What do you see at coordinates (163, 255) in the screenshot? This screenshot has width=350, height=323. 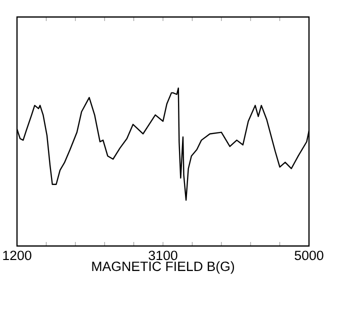 I see `x-tick-label: 3100` at bounding box center [163, 255].